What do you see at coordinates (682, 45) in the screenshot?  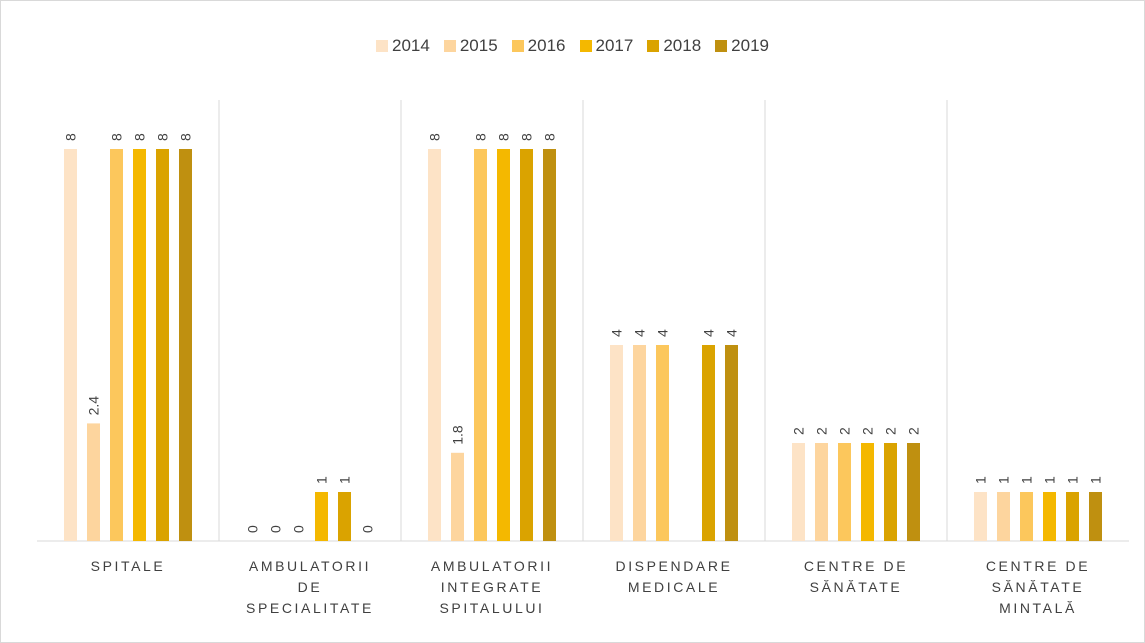 I see `legend-label: 2018` at bounding box center [682, 45].